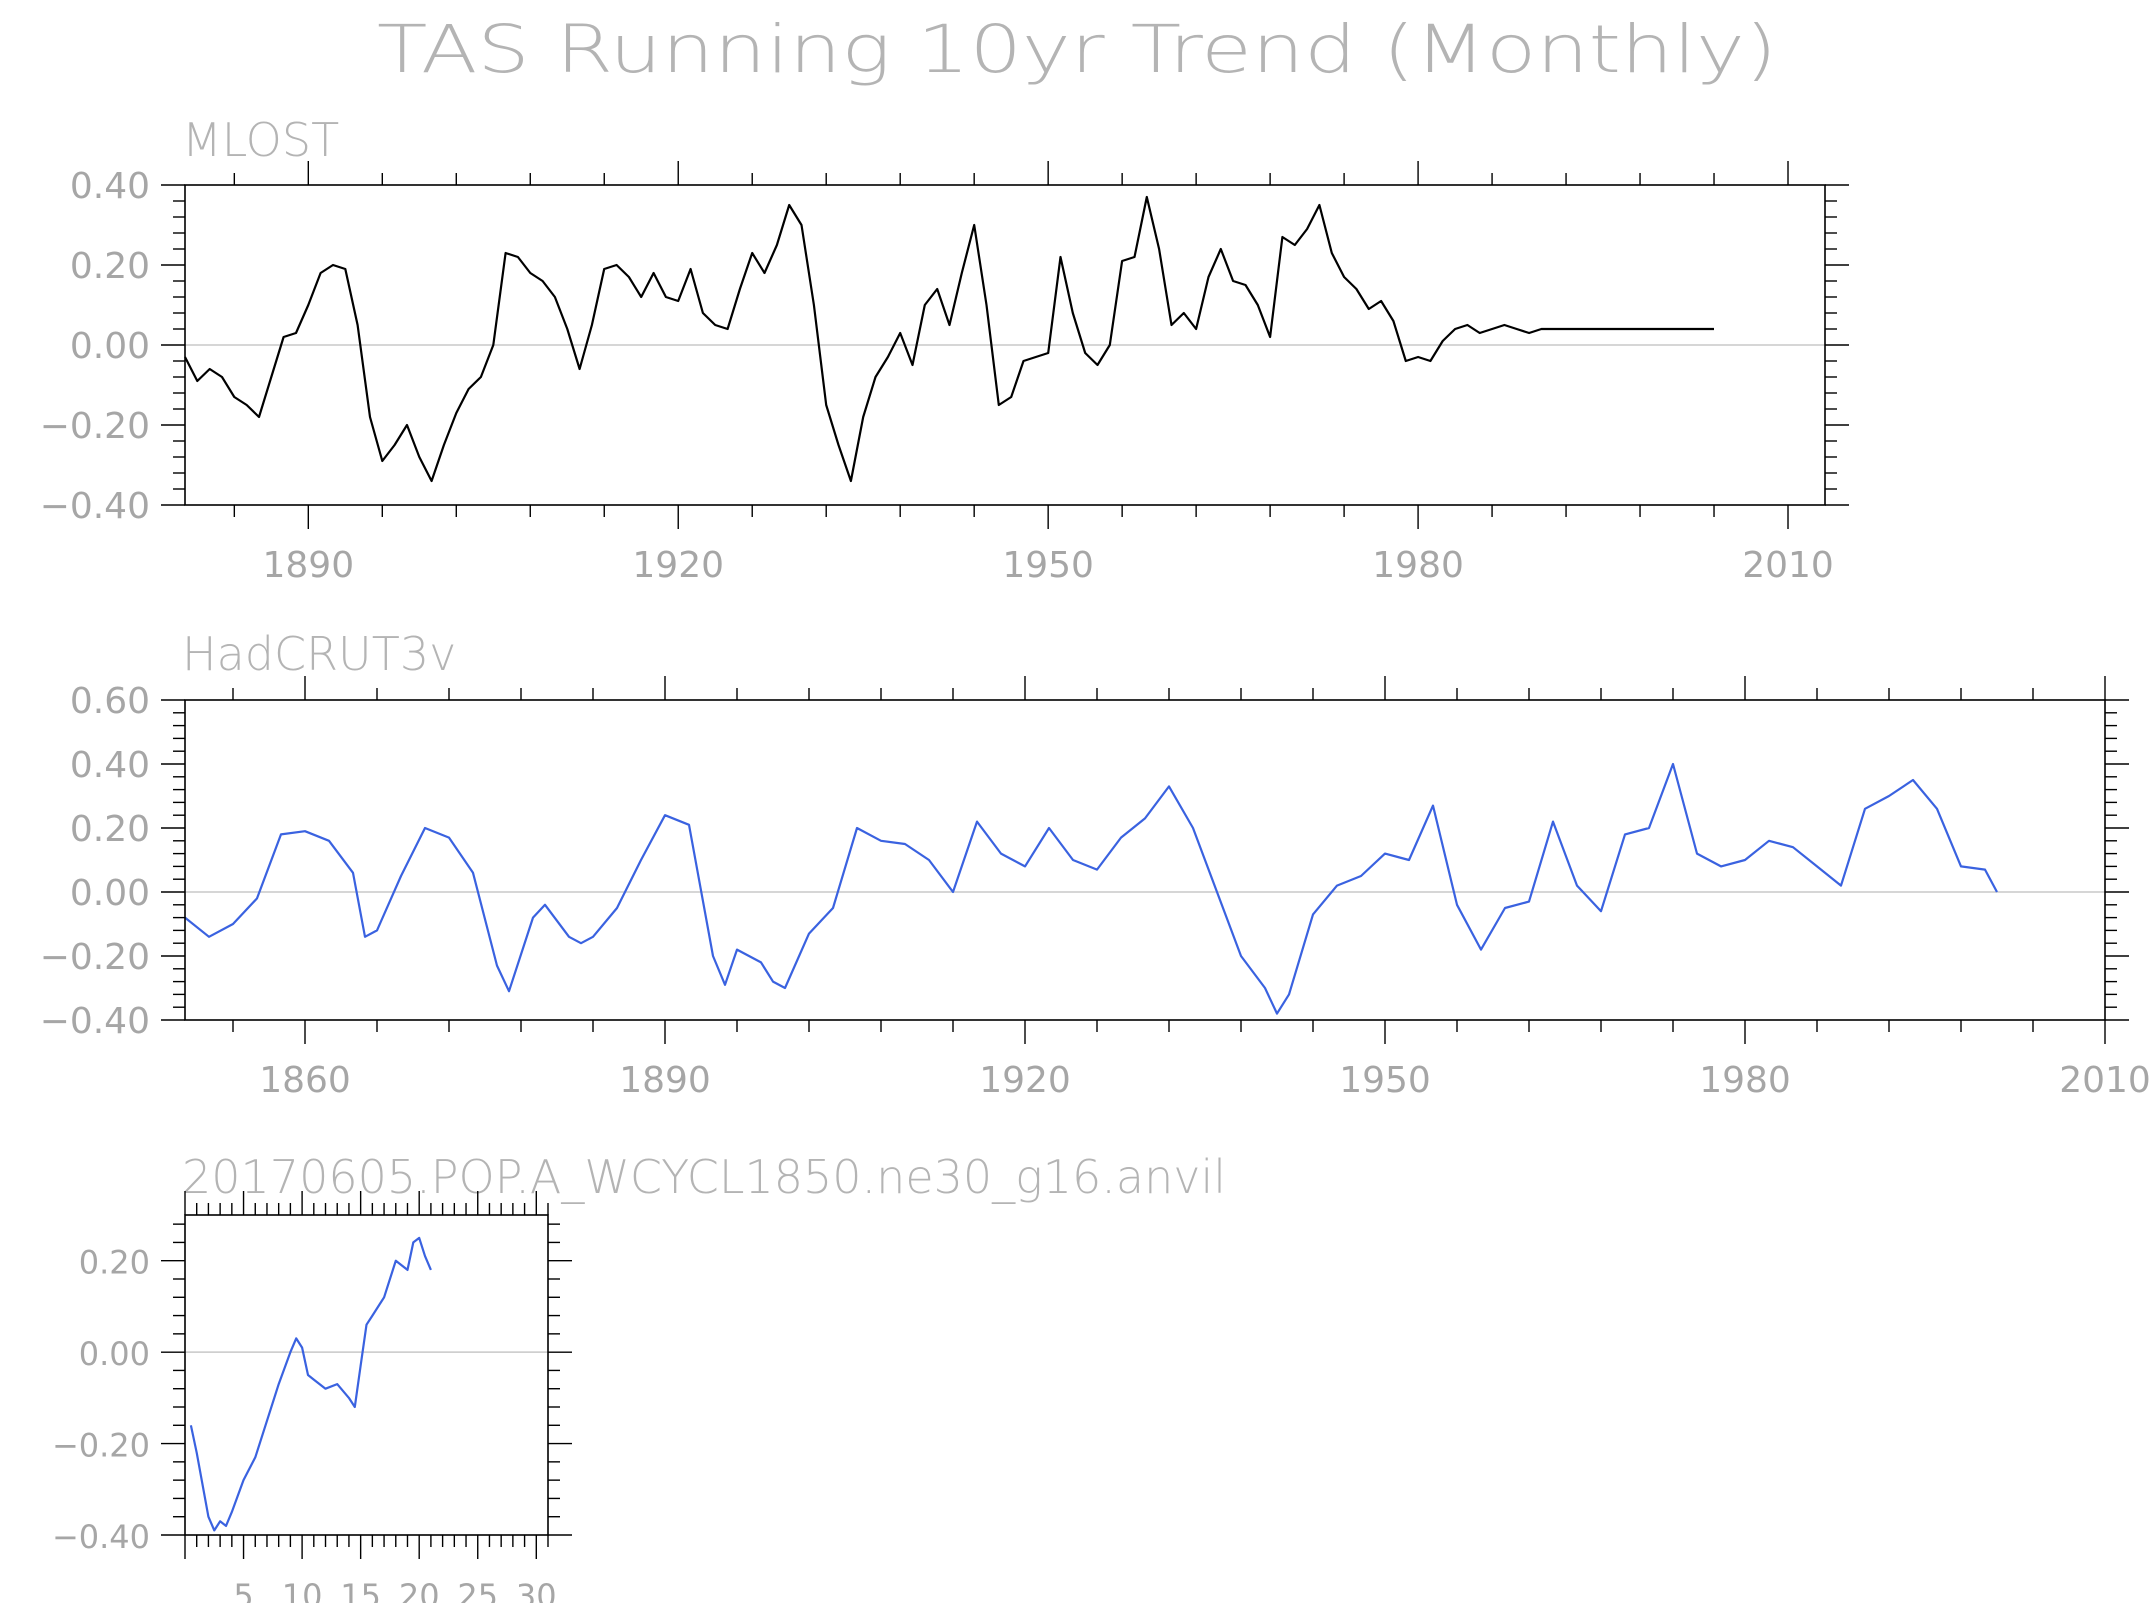 The height and width of the screenshot is (1603, 2154). Describe the element at coordinates (665, 1080) in the screenshot. I see `hadcrut3v-x-tick-label: 1890` at that location.